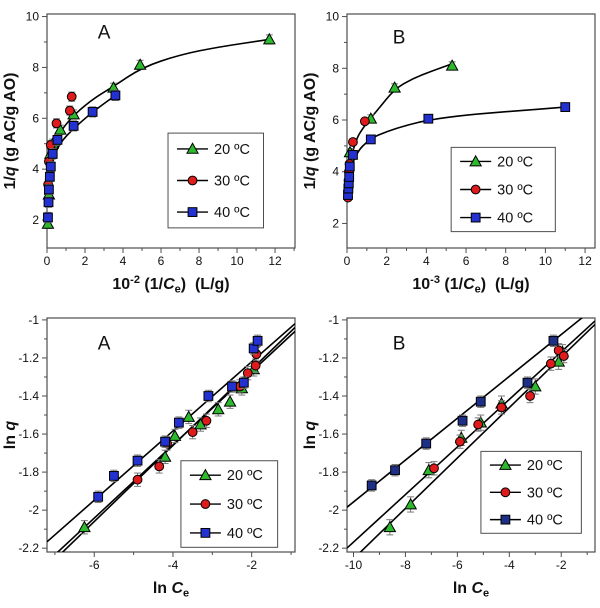 The width and height of the screenshot is (600, 608). What do you see at coordinates (170, 285) in the screenshot?
I see `svg-text: 10-2 (1/Ce) (L/g)` at bounding box center [170, 285].